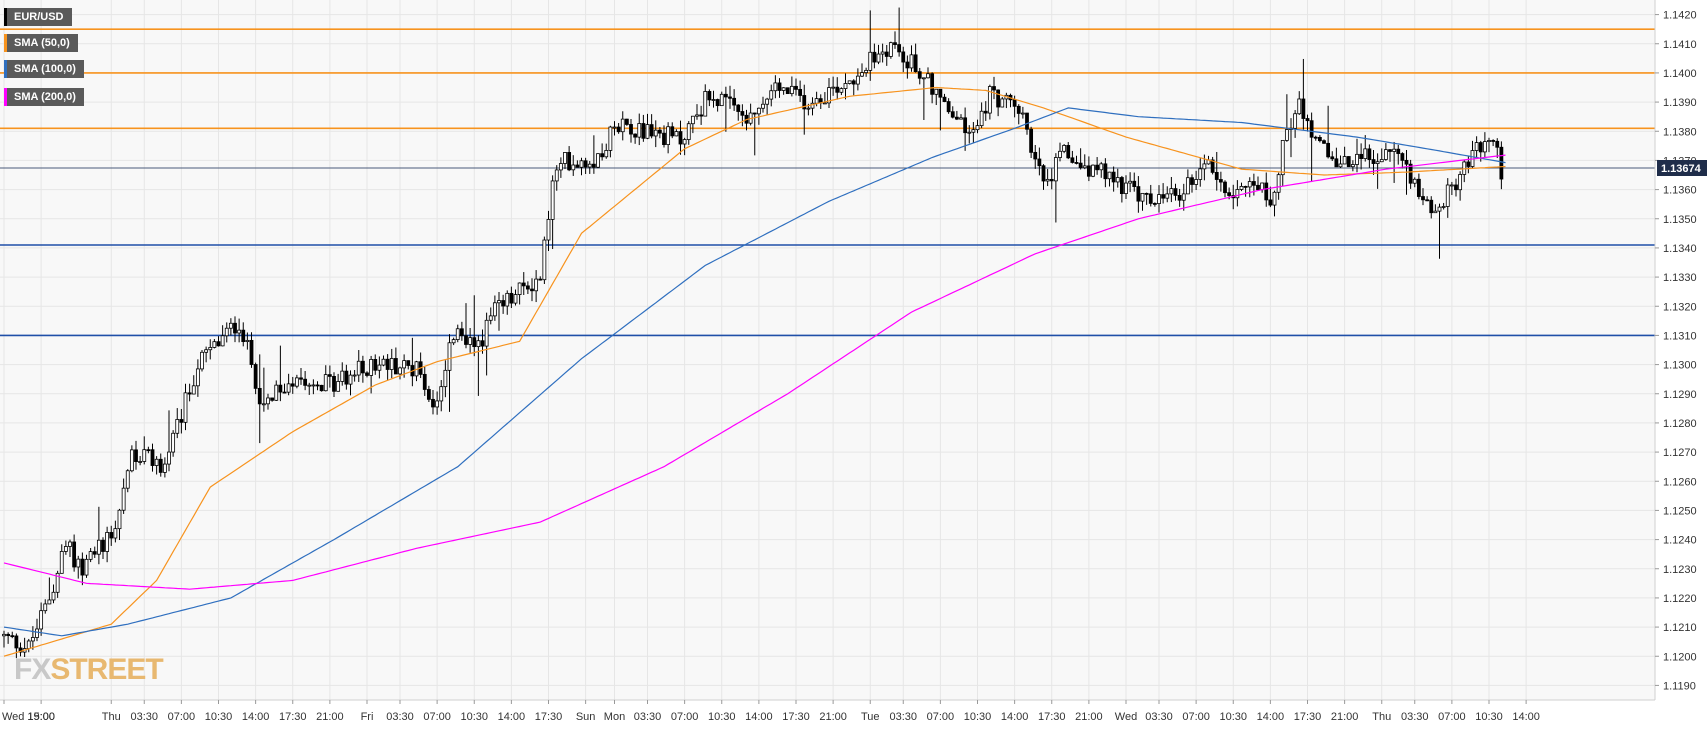  I want to click on legend-label-sma200: SMA (200,0), so click(45, 97).